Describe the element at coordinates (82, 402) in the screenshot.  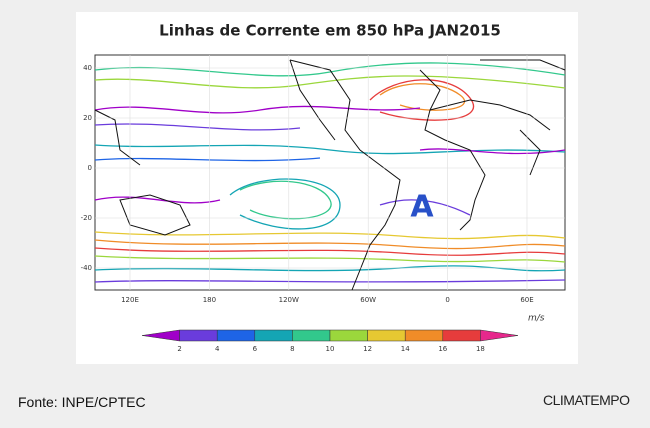
I see `source: Fonte: INPE/CPTEC` at that location.